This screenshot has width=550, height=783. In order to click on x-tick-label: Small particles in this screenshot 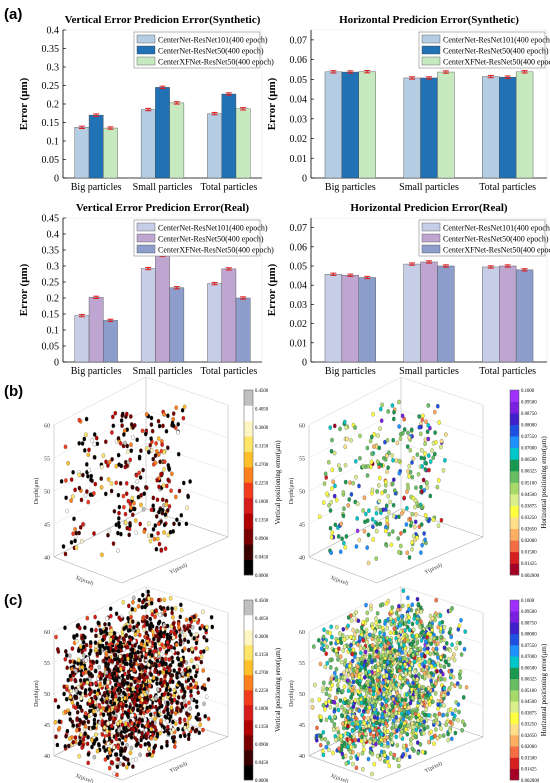, I will do `click(163, 187)`.